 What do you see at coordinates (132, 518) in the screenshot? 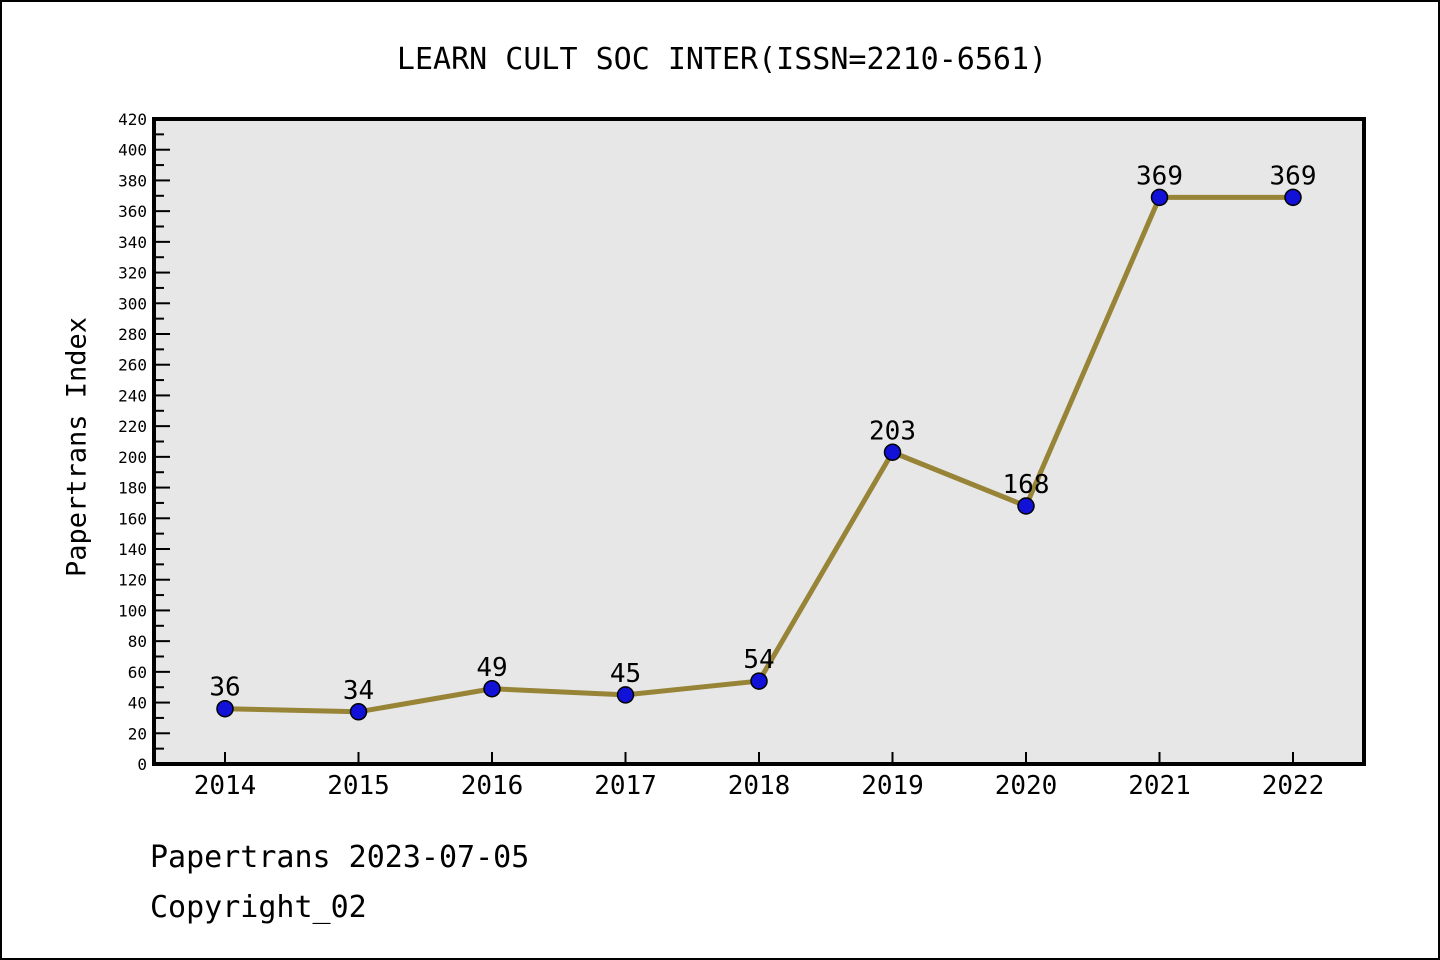
I see `y-tick-label: 160` at bounding box center [132, 518].